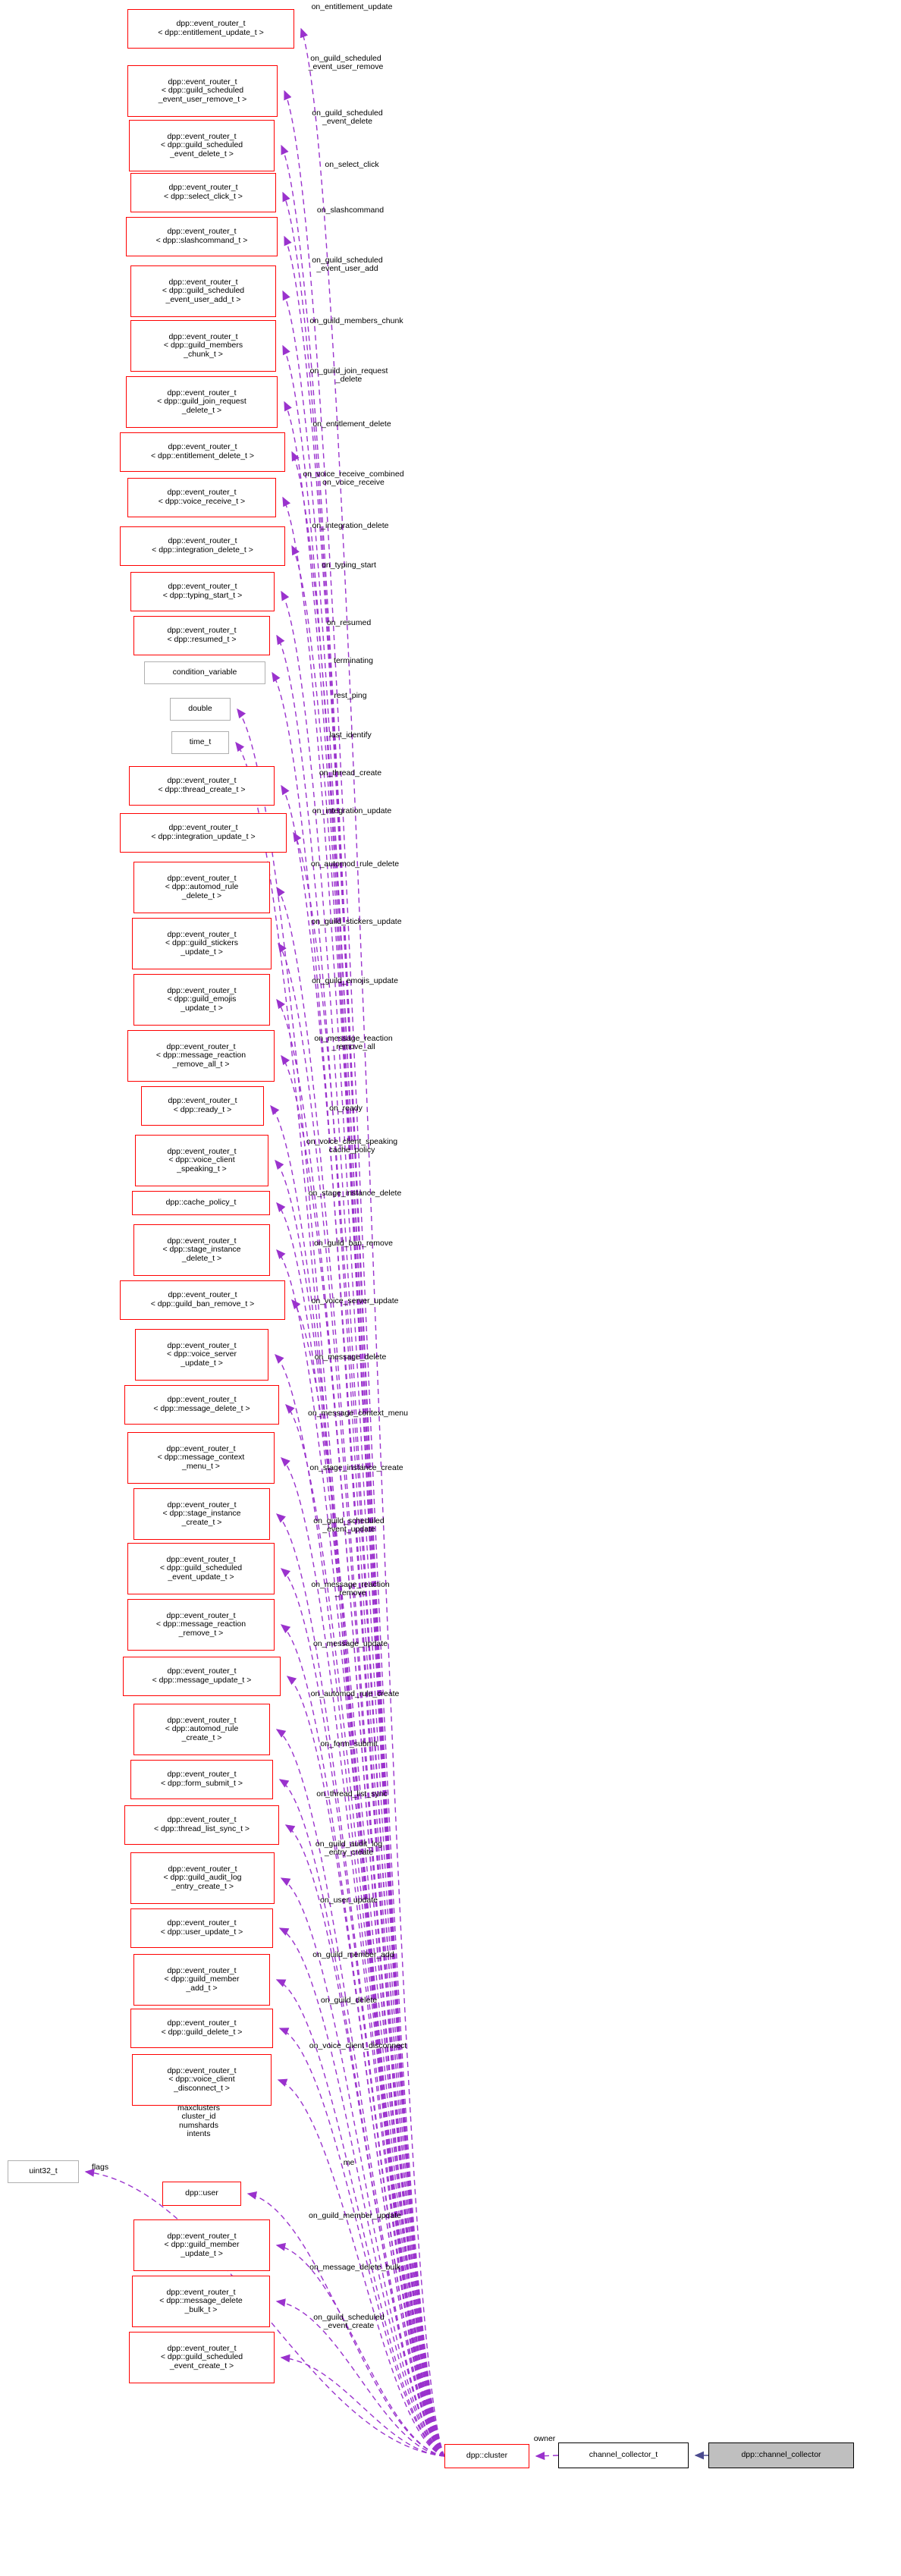  Describe the element at coordinates (201, 2194) in the screenshot. I see `node-dpp-user: dpp::user` at that location.